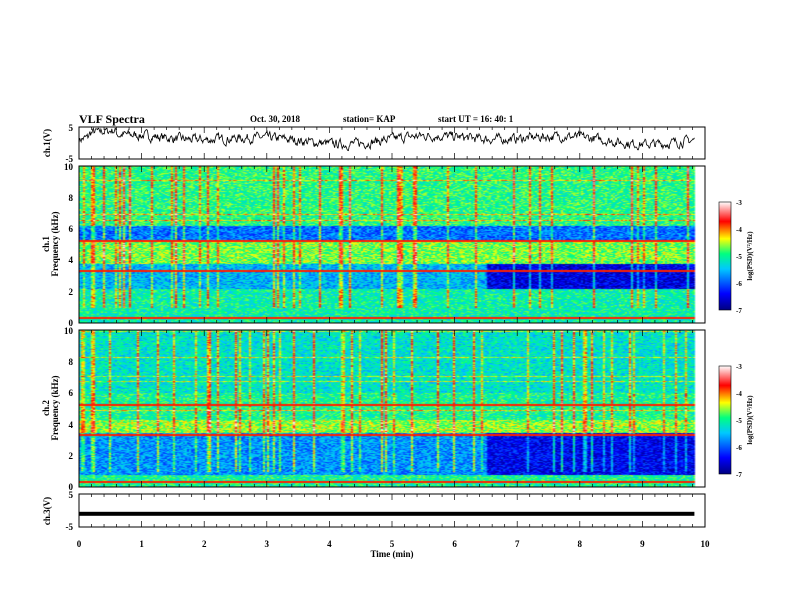 The image size is (792, 612). I want to click on ch1-waveform-trace, so click(386, 139).